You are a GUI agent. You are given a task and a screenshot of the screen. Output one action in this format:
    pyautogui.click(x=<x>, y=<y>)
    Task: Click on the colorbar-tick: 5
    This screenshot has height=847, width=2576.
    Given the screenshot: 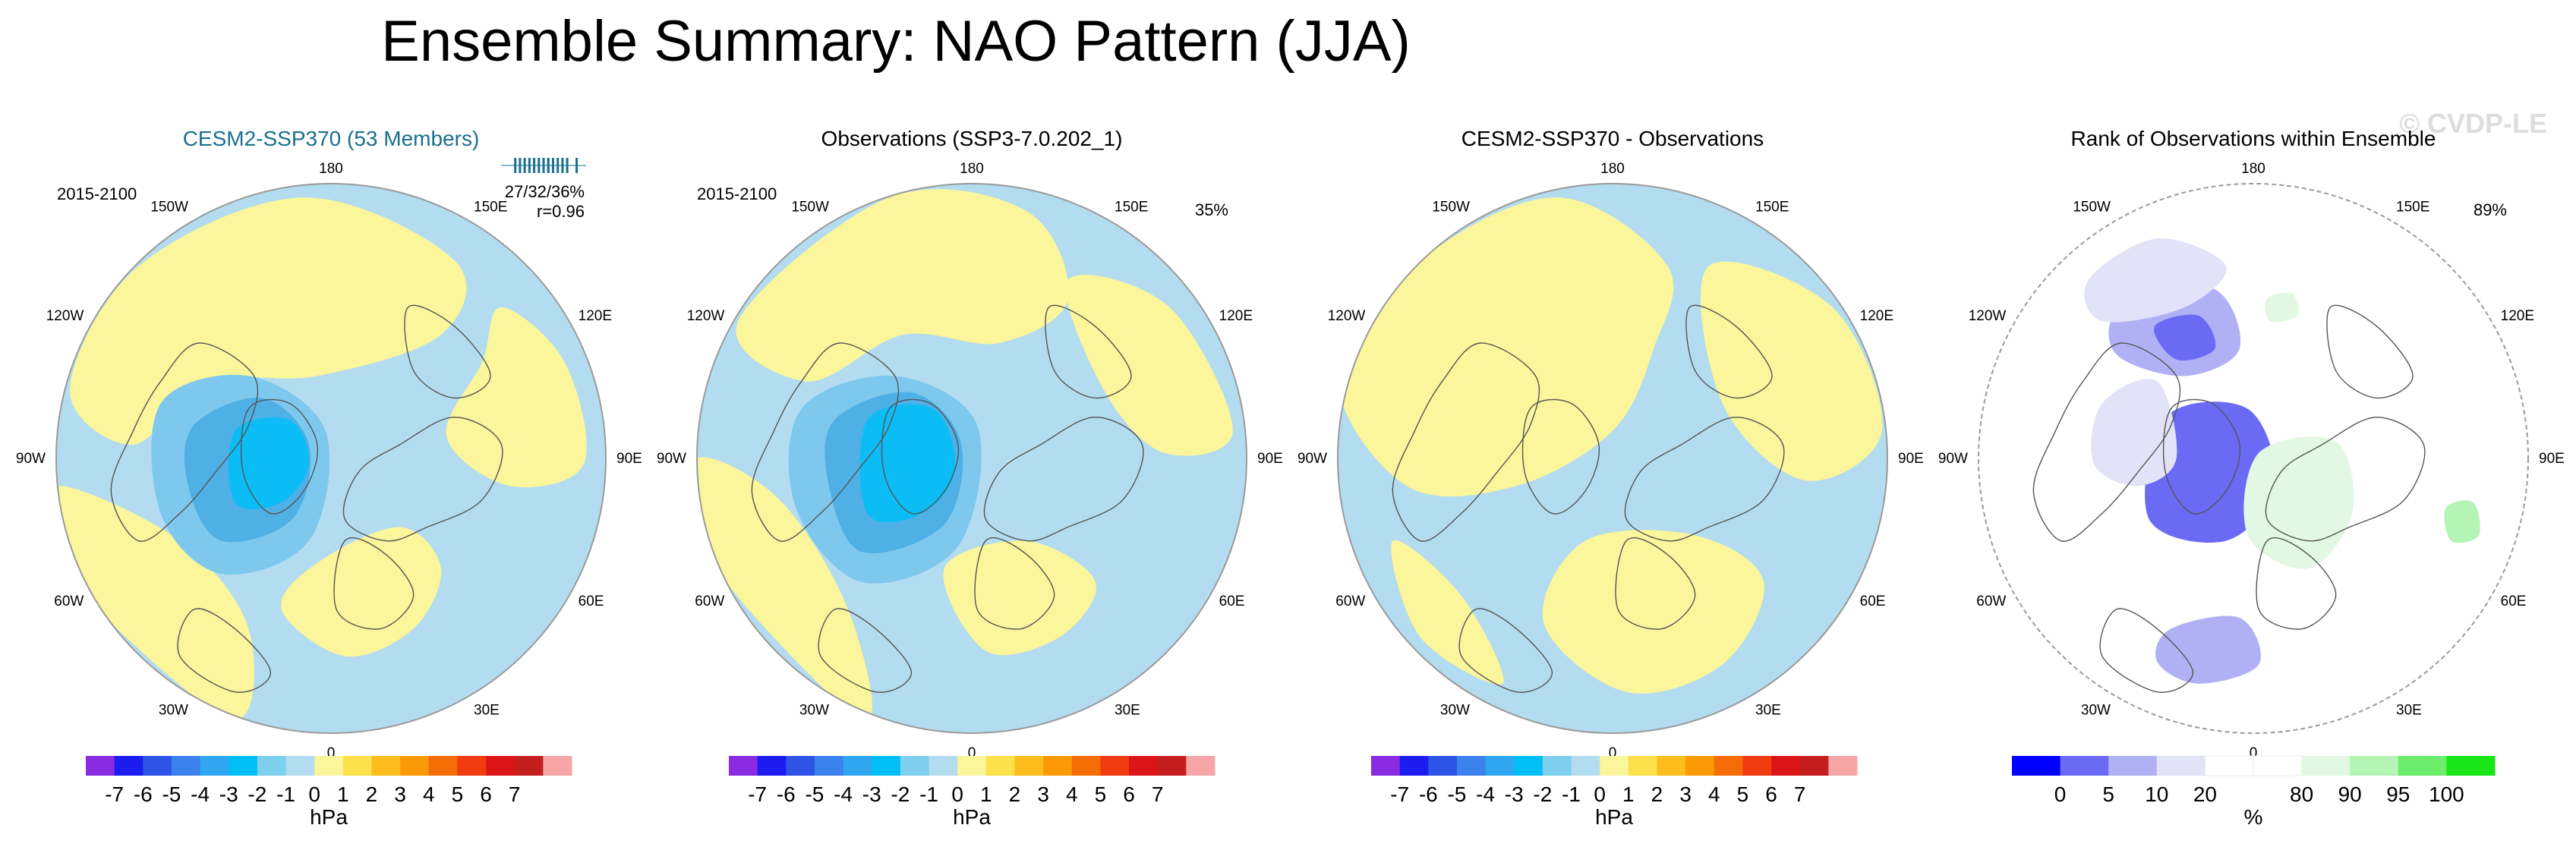 What is the action you would take?
    pyautogui.click(x=1743, y=794)
    